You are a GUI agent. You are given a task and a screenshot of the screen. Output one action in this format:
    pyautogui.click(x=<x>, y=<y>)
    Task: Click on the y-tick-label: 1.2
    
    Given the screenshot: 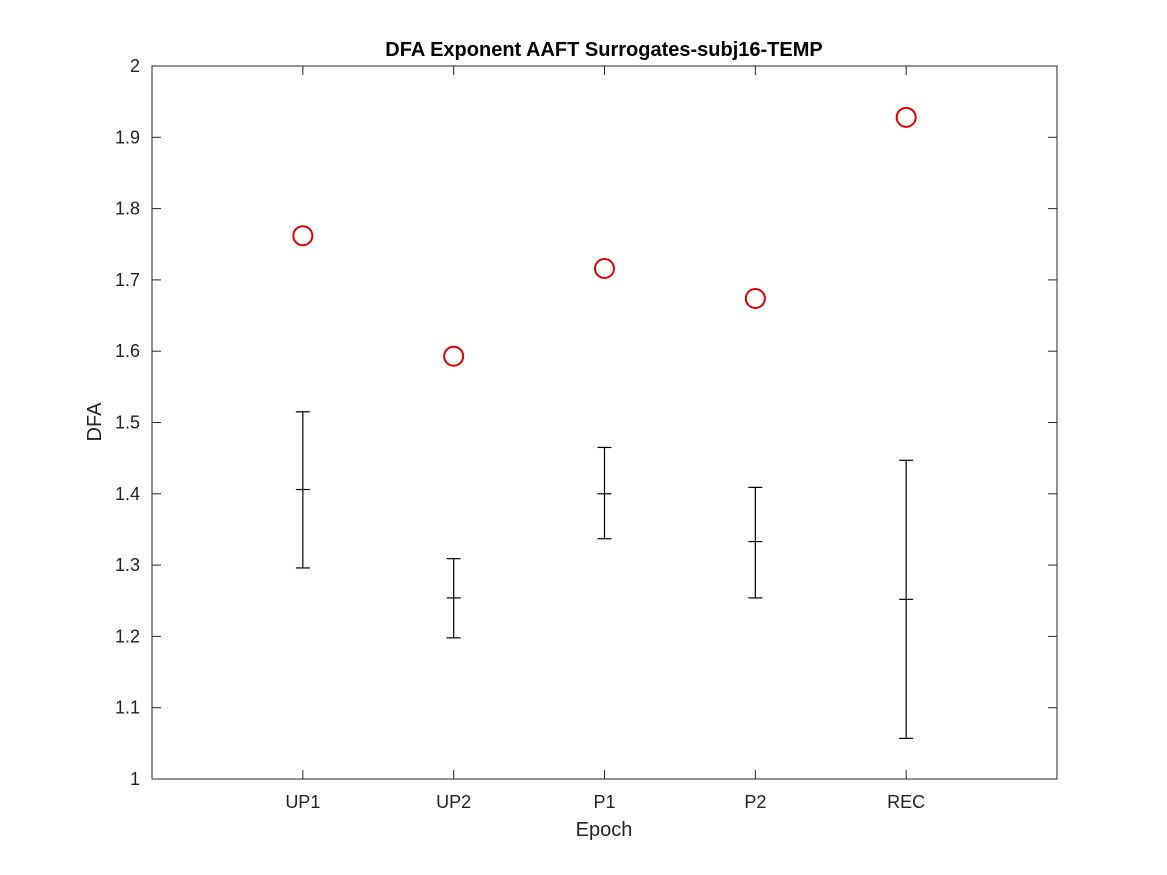 What is the action you would take?
    pyautogui.click(x=127, y=636)
    